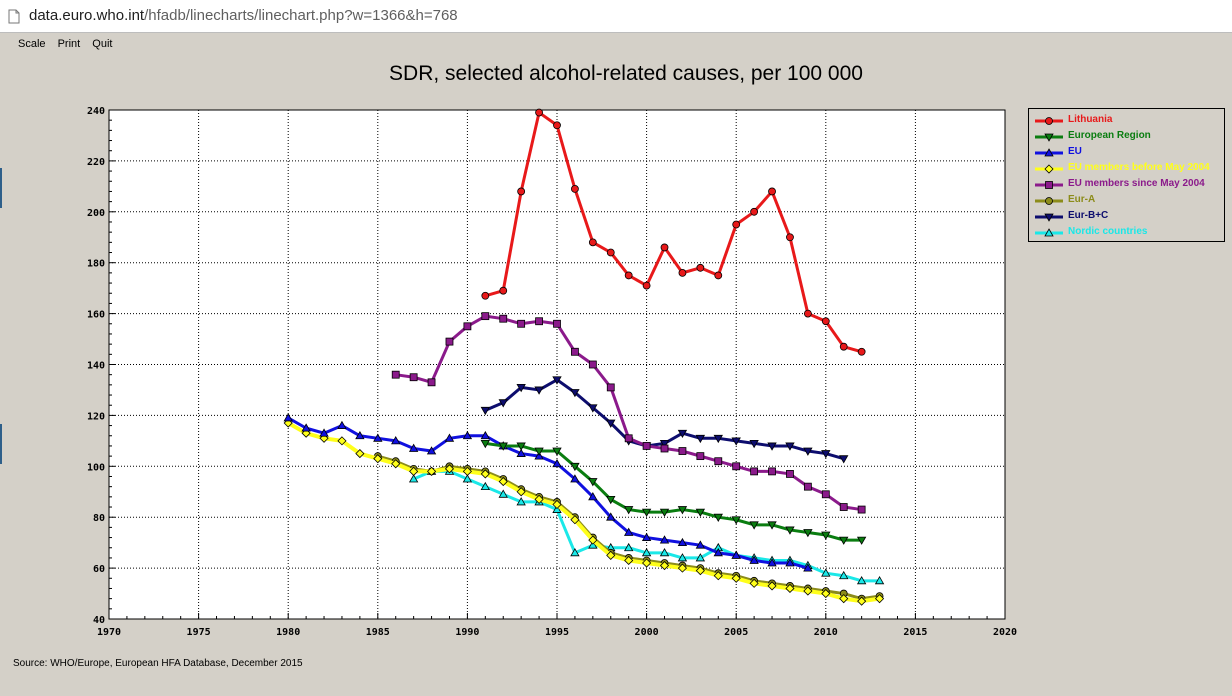  I want to click on x-tick-label: 1995, so click(557, 632).